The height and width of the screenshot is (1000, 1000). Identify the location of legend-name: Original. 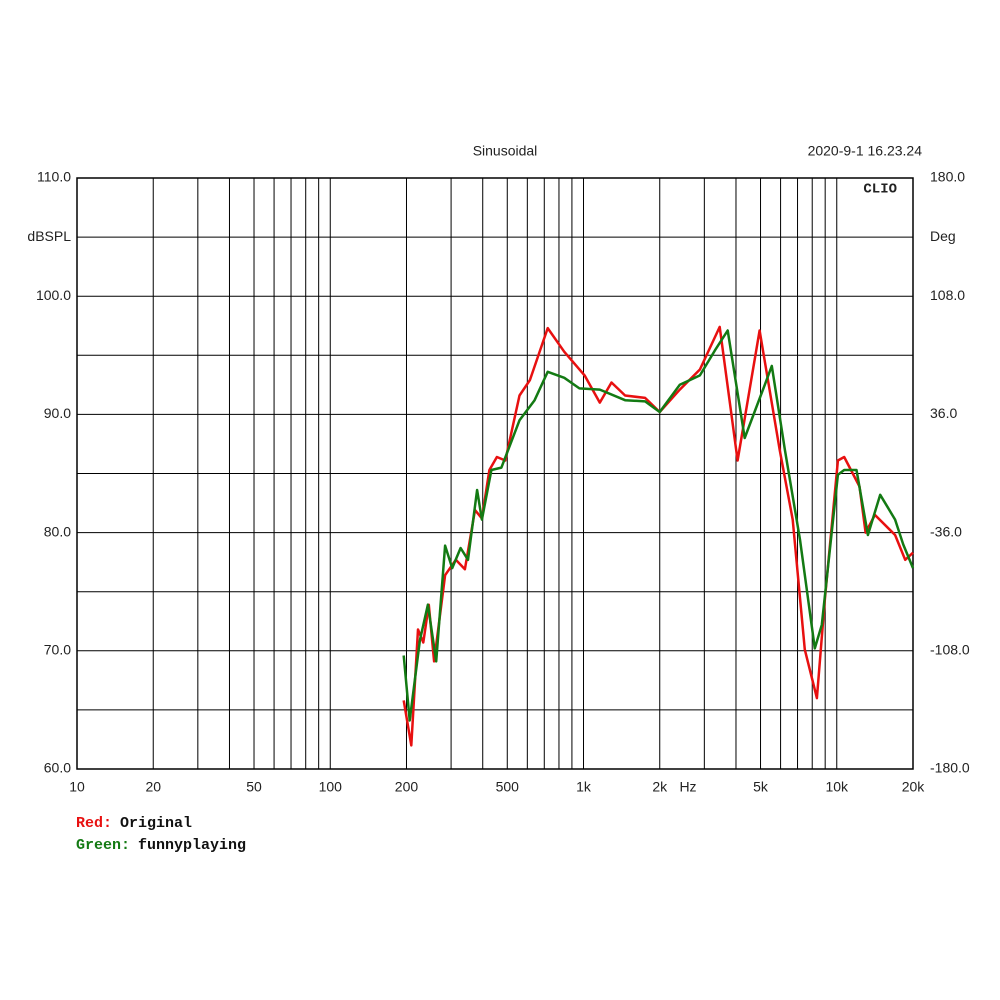
(156, 823).